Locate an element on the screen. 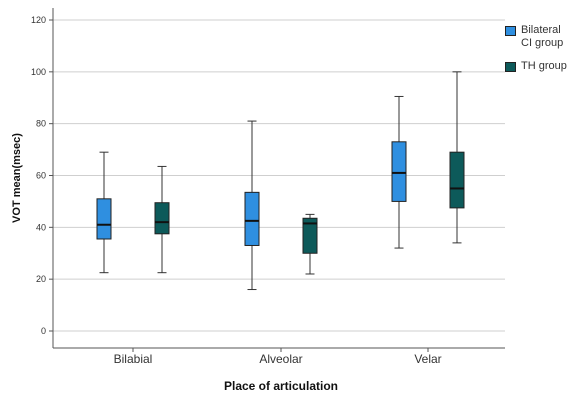  y-tick-label-100: 100 is located at coordinates (38, 72).